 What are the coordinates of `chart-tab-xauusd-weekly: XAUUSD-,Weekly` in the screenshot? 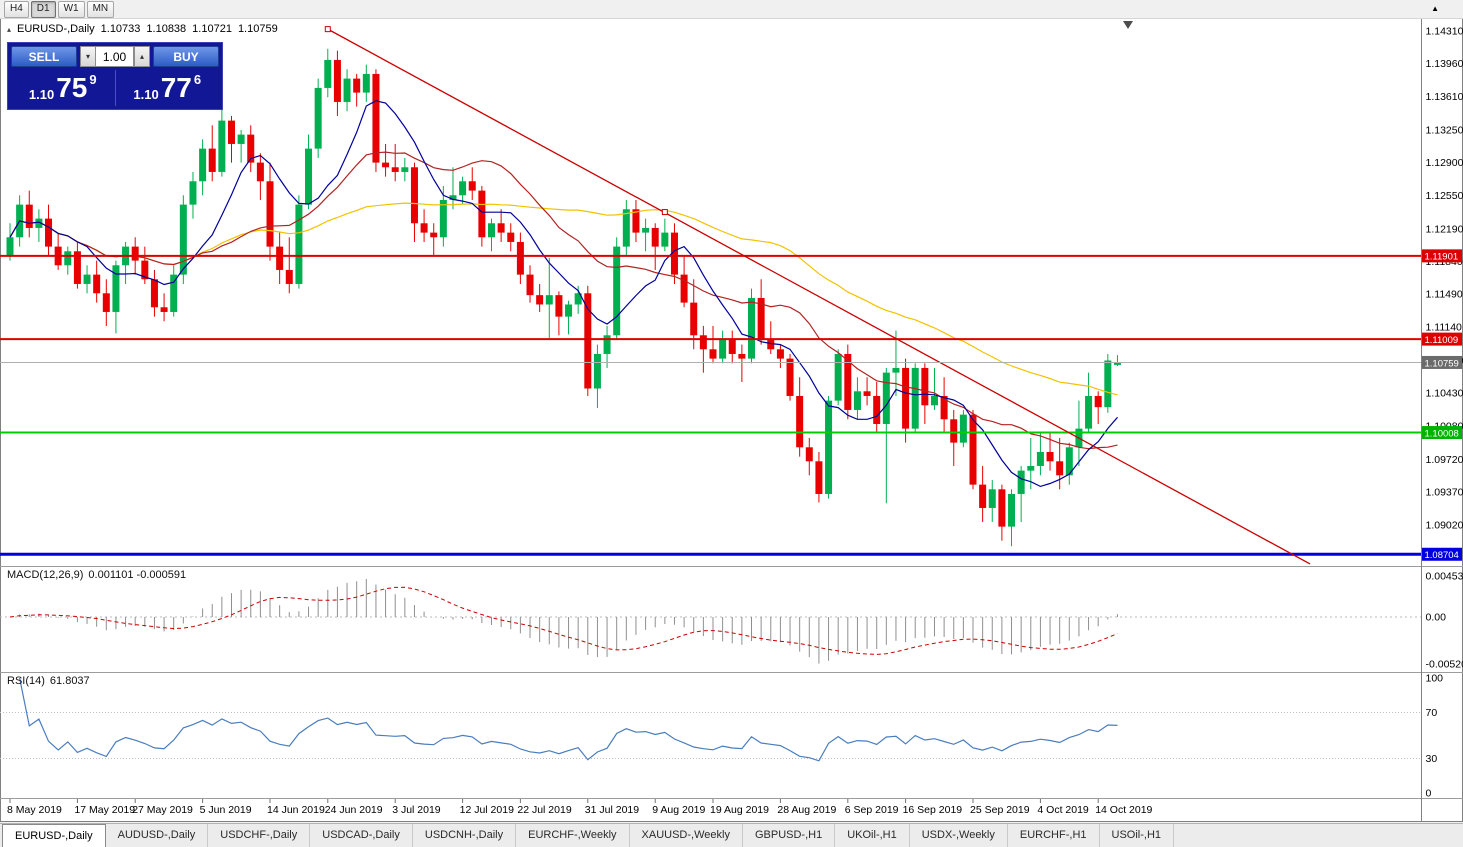 It's located at (686, 835).